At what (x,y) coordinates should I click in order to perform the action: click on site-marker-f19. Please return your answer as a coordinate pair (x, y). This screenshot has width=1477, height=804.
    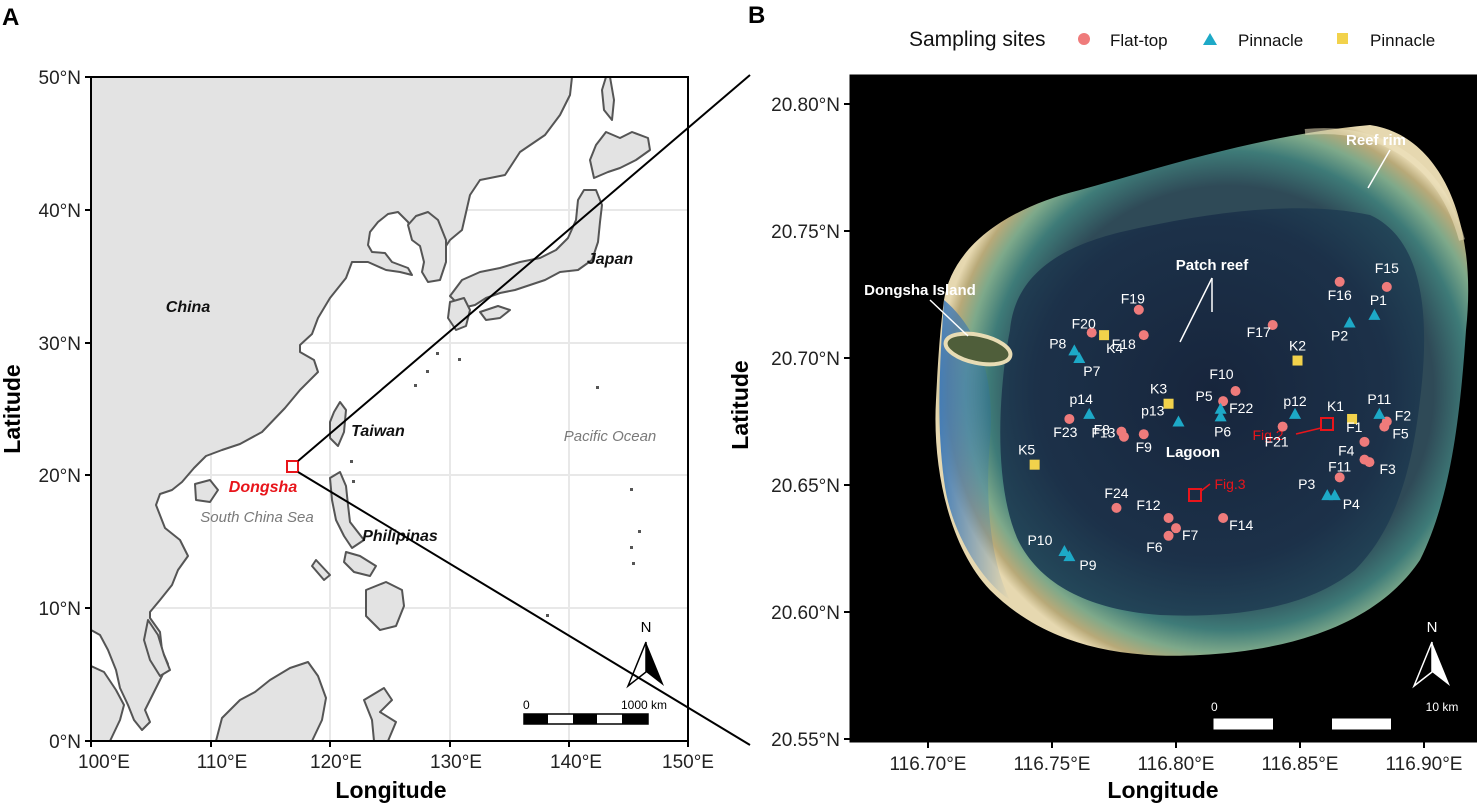
    Looking at the image, I should click on (1138, 309).